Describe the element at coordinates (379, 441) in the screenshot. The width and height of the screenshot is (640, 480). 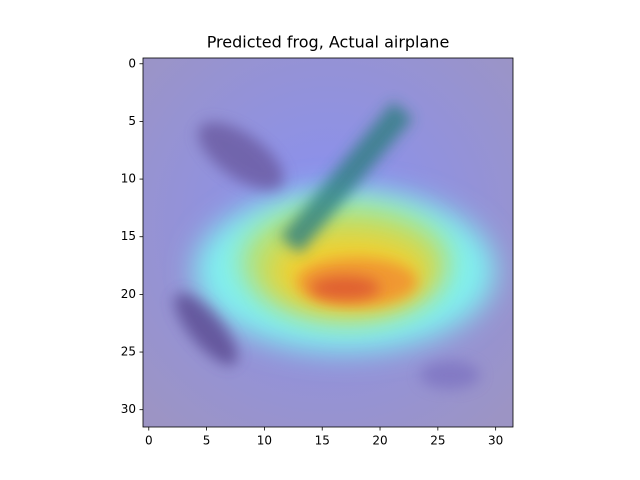
I see `x-tick-label: 20` at that location.